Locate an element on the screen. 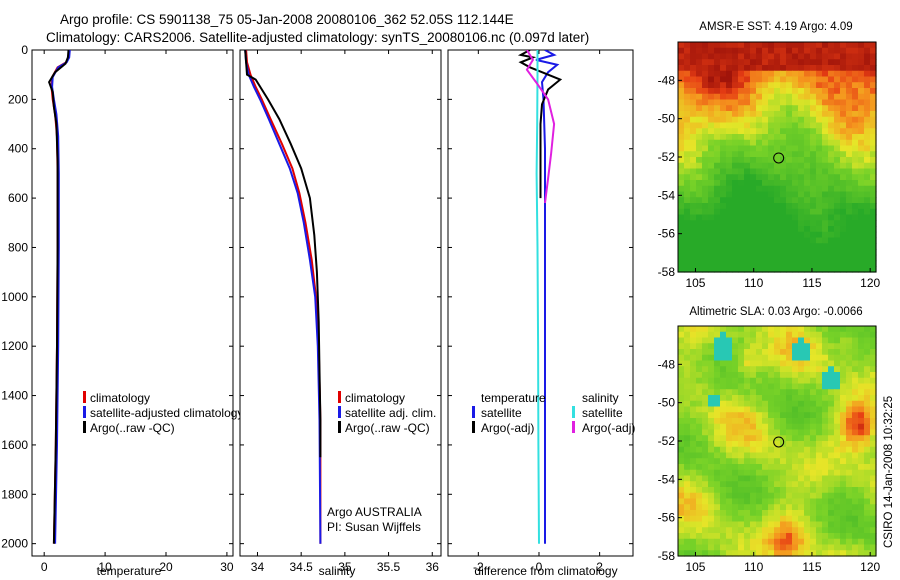 The image size is (900, 580). sst-map-axes: 105 110 115 120-48-50-52-54-56-58 is located at coordinates (769, 181).